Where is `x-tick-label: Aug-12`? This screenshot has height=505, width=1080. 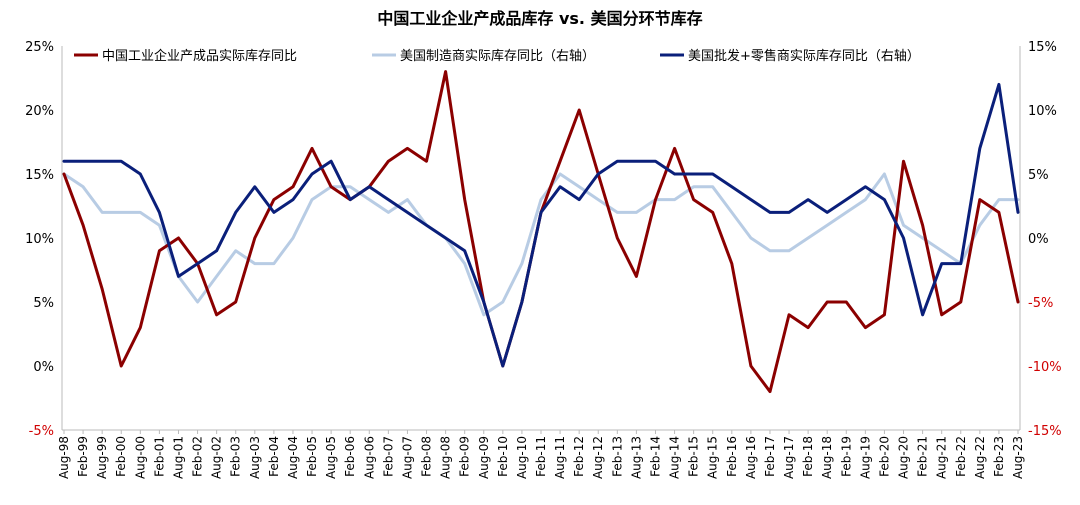
x-tick-label: Aug-12 is located at coordinates (598, 457).